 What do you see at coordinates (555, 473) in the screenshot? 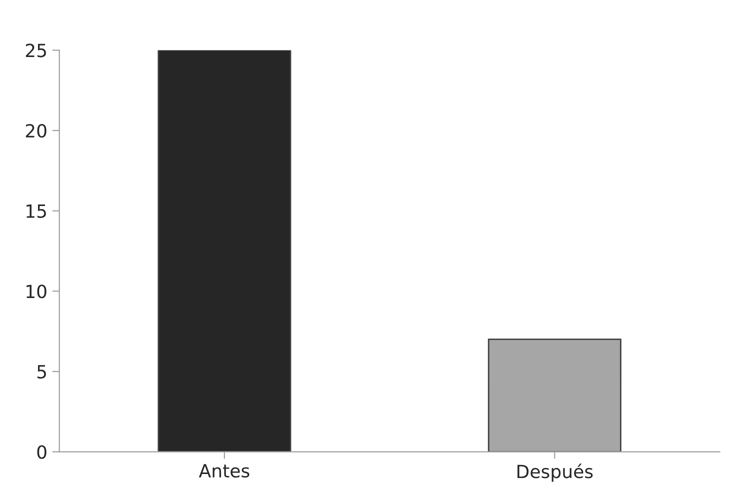
I see `x-tick-label: Después` at bounding box center [555, 473].